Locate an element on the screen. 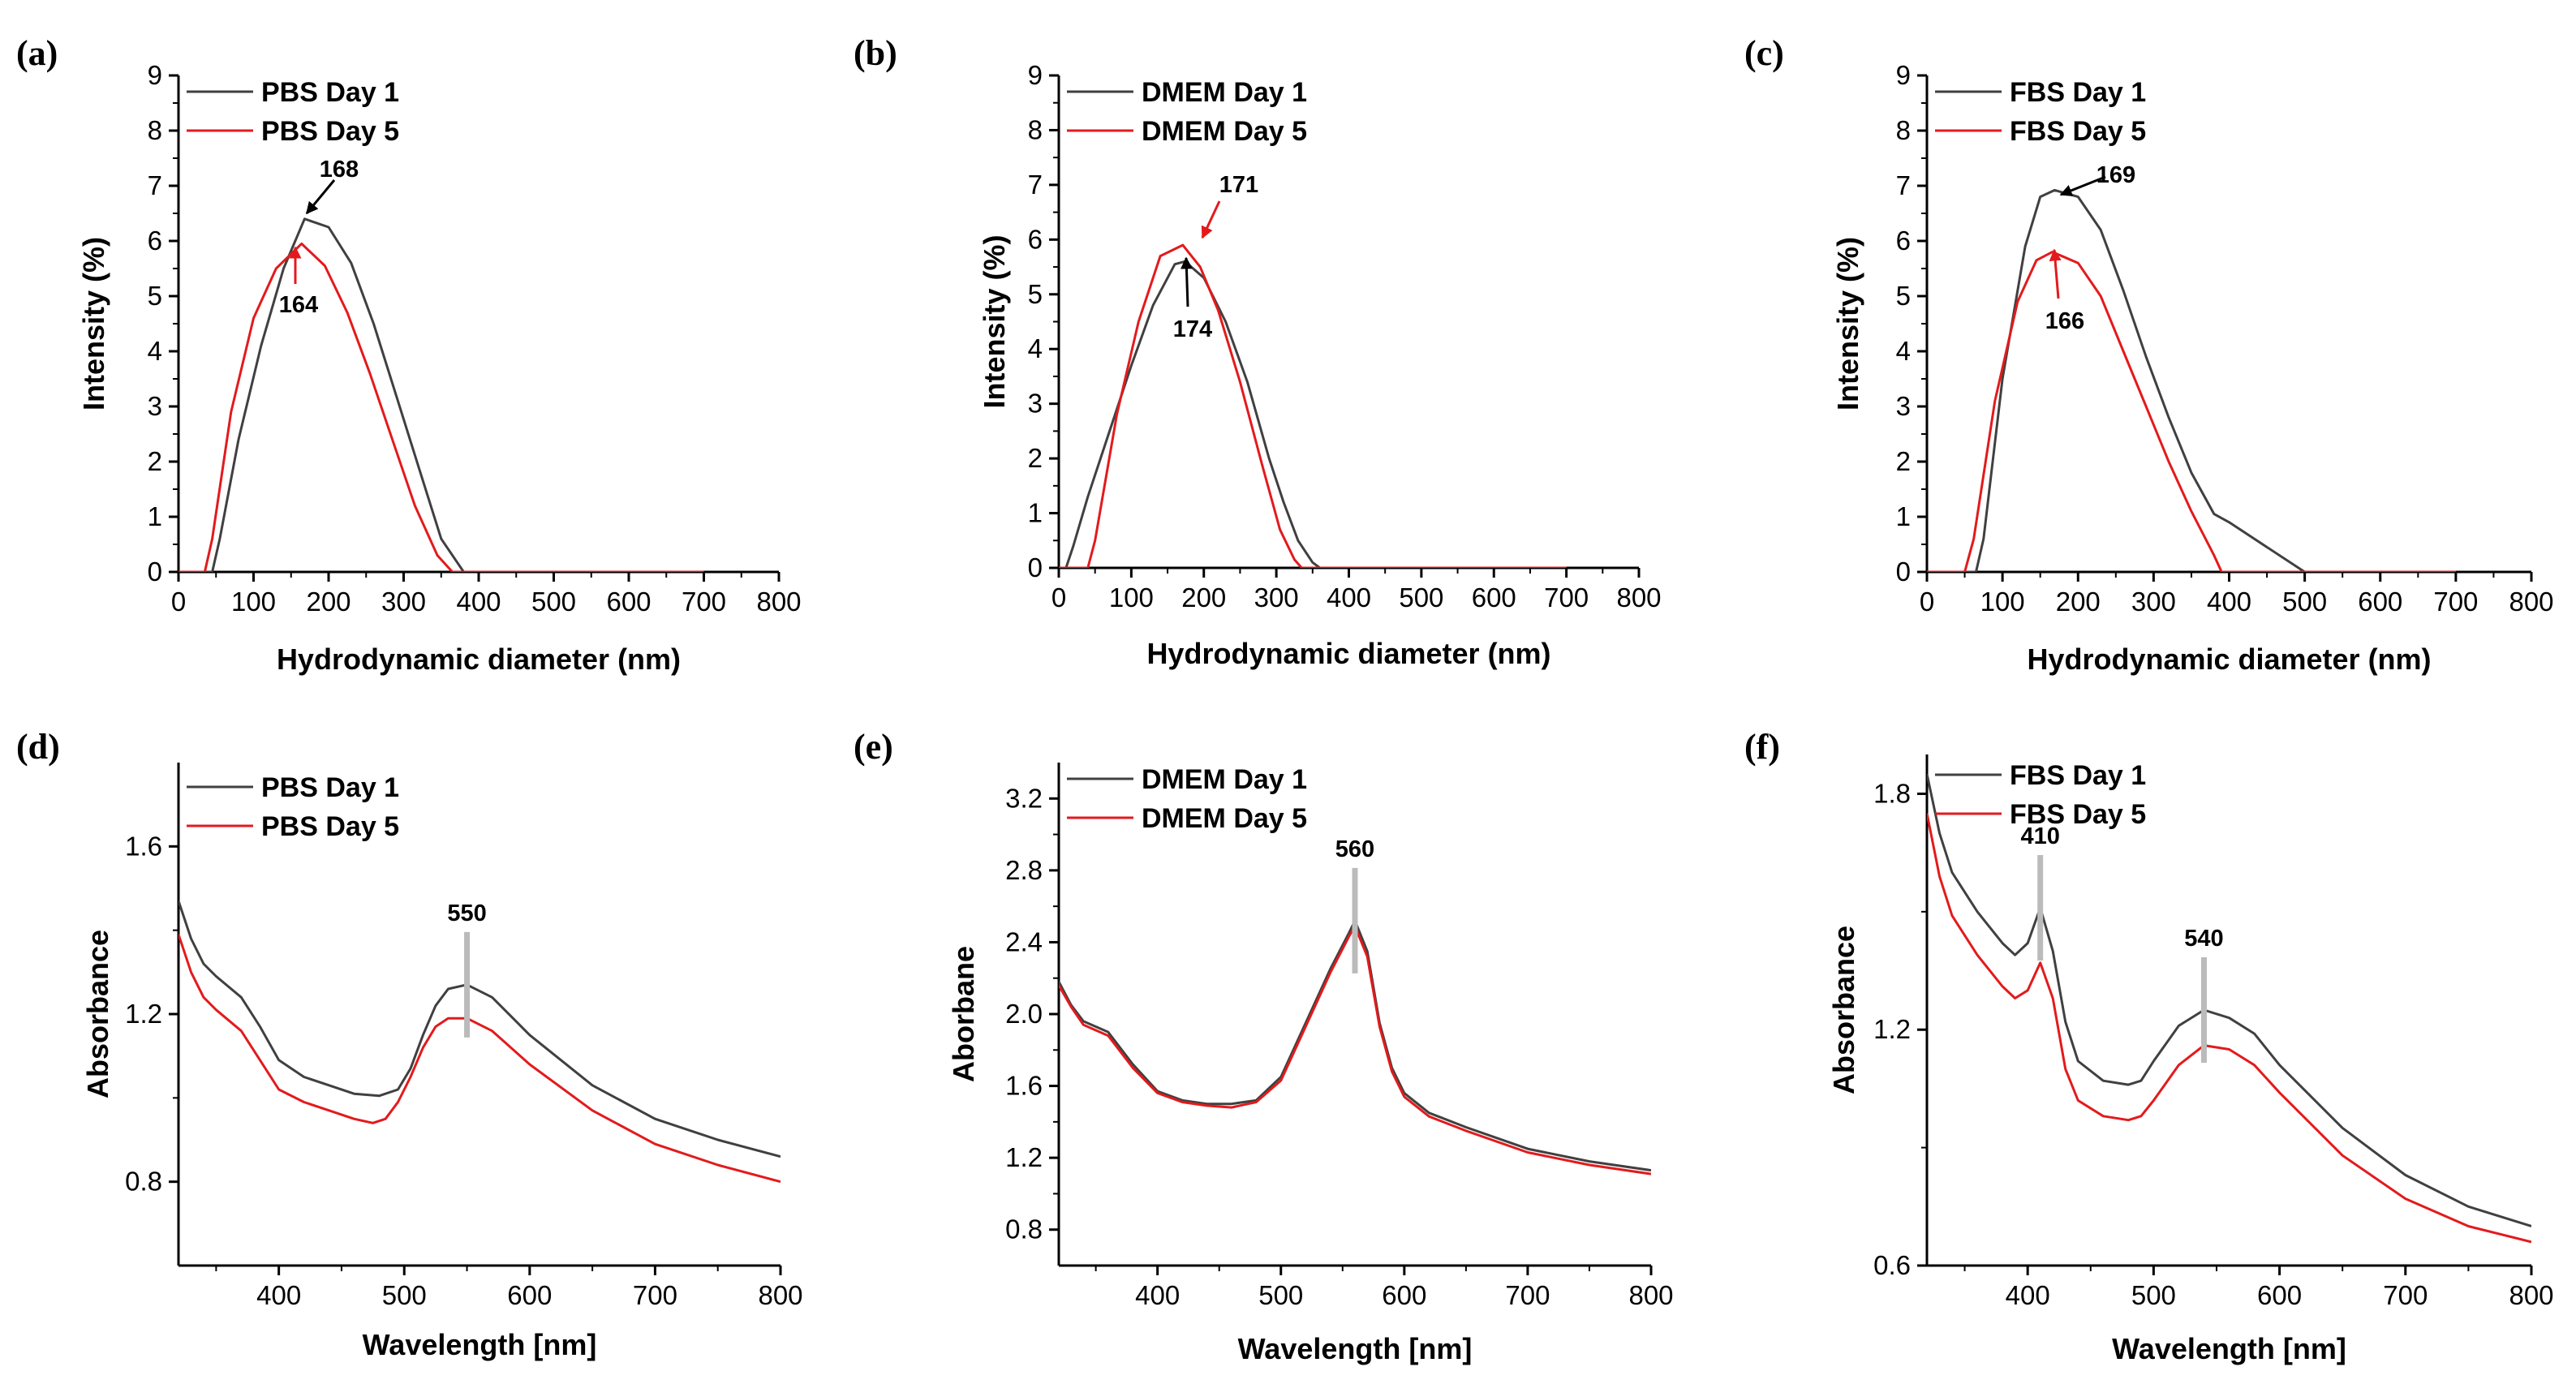  y-tick-label: 1.6 is located at coordinates (1024, 1086).